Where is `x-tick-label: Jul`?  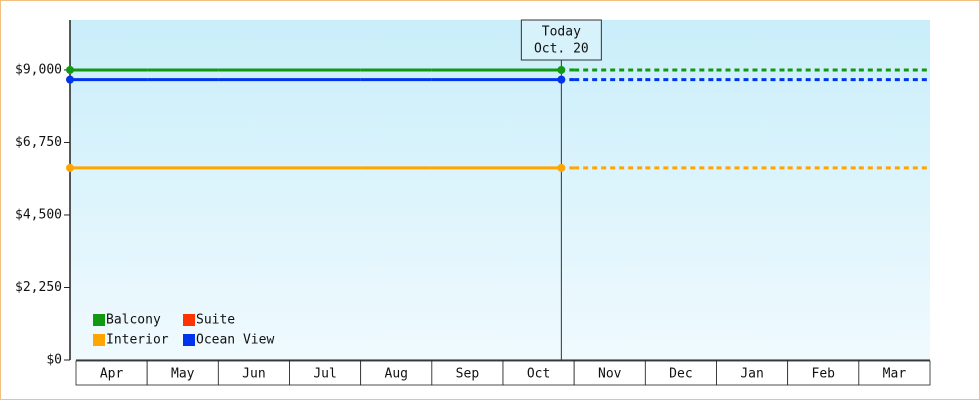 x-tick-label: Jul is located at coordinates (324, 374).